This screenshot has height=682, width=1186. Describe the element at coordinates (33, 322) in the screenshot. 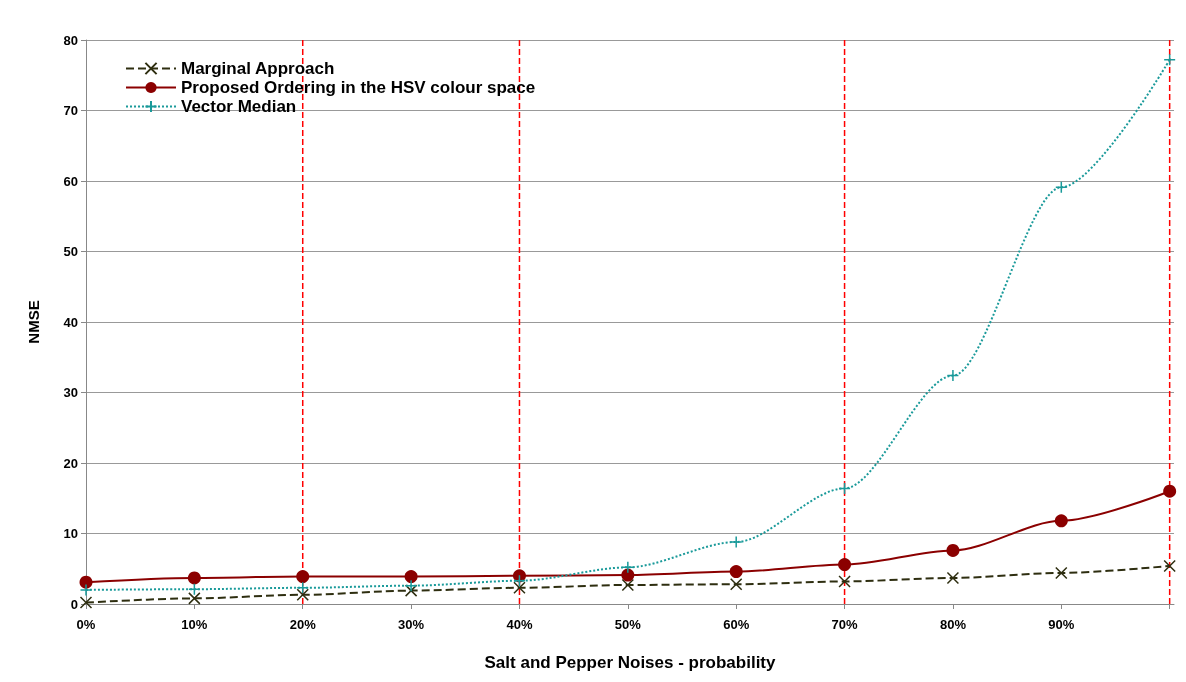

I see `y-axis-title: NMSE` at that location.